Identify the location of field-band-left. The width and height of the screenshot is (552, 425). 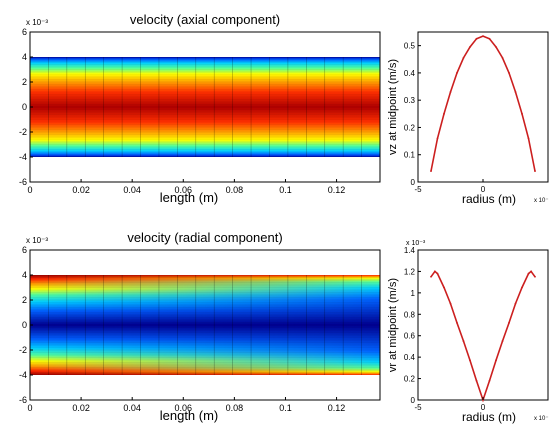
(205, 325).